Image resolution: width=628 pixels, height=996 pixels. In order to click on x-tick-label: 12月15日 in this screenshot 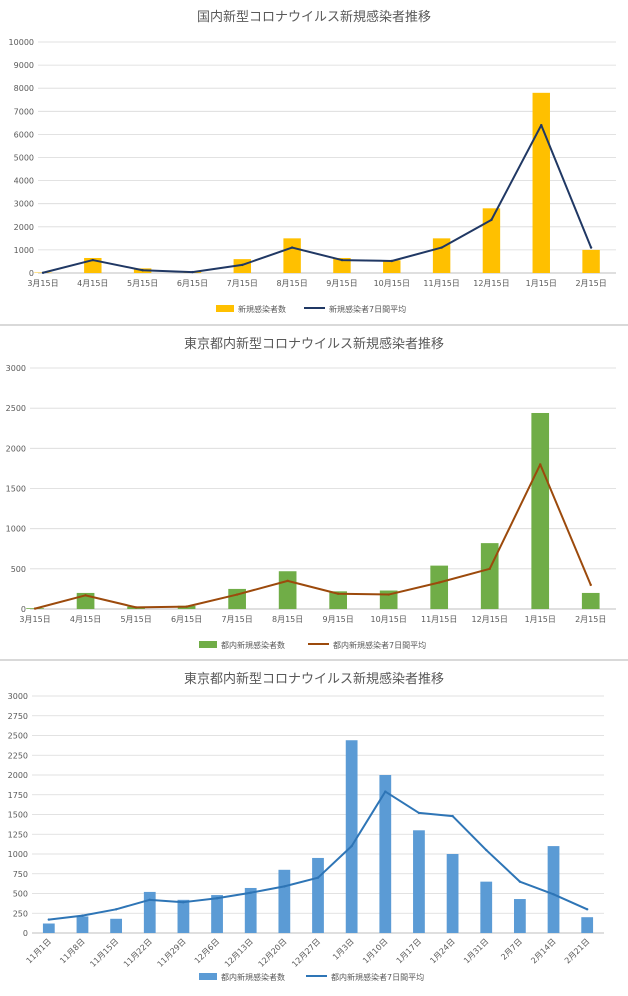, I will do `click(491, 283)`.